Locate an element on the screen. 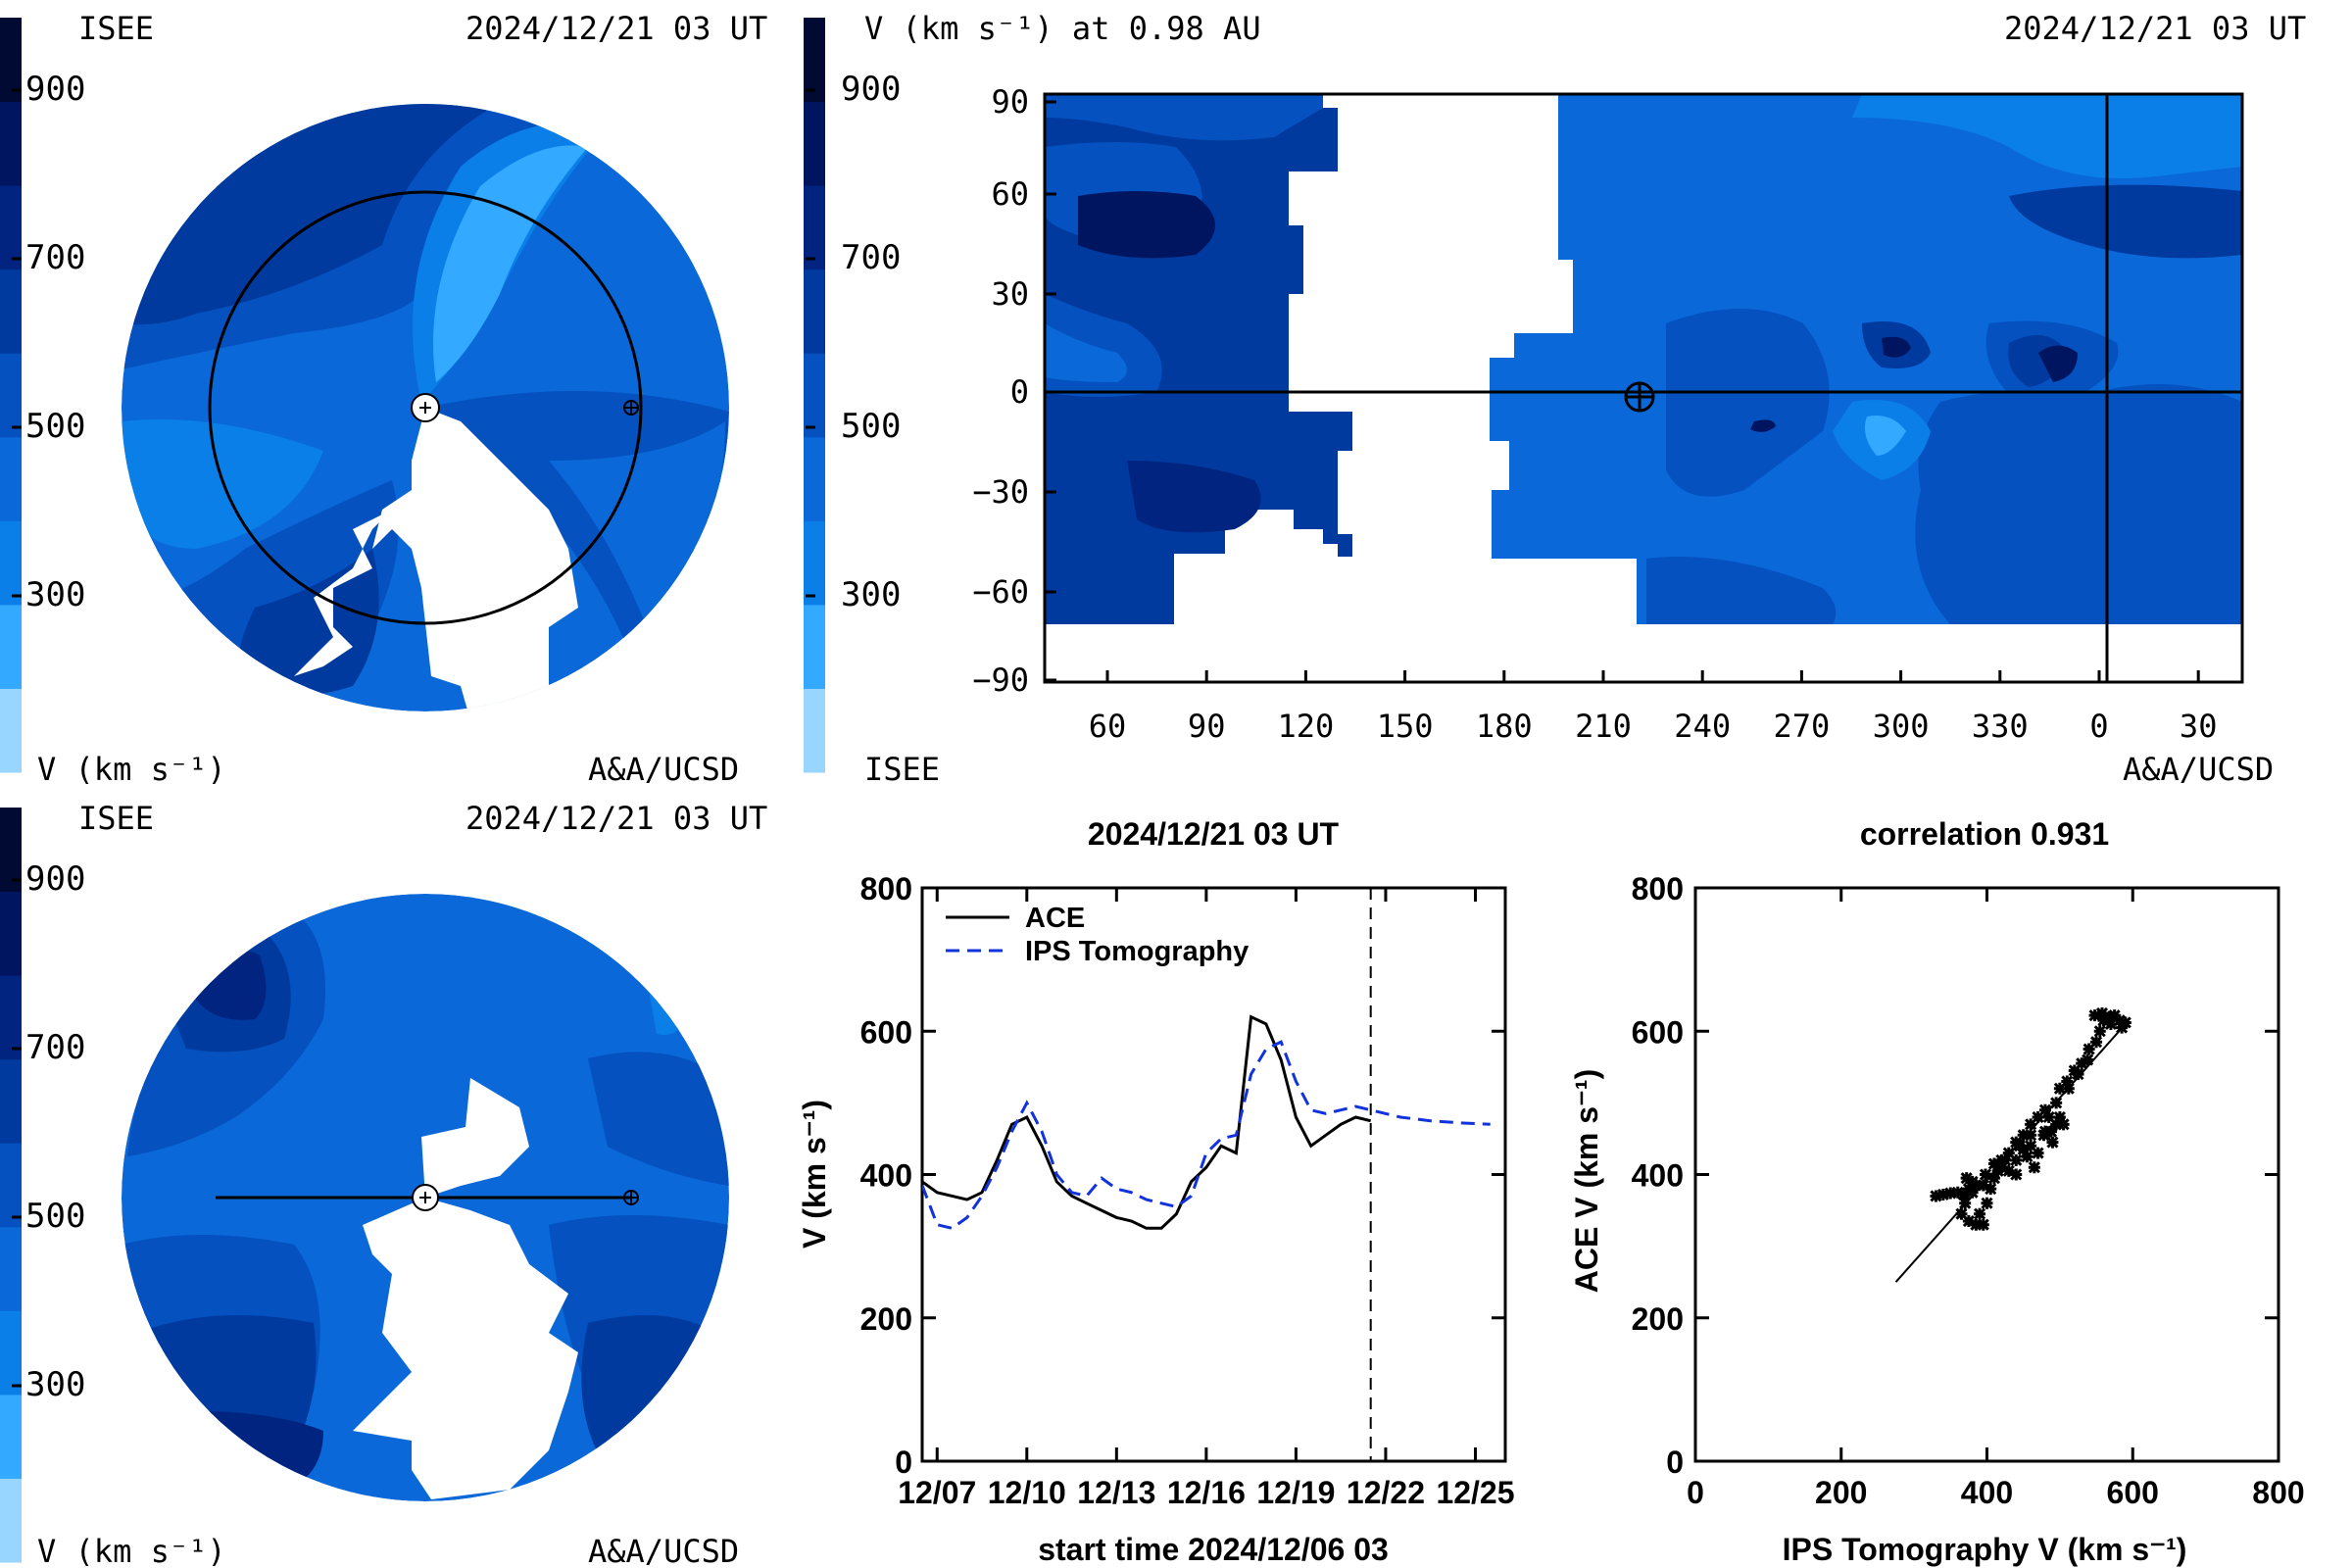  colorbar-tick-500: 500 is located at coordinates (871, 426).